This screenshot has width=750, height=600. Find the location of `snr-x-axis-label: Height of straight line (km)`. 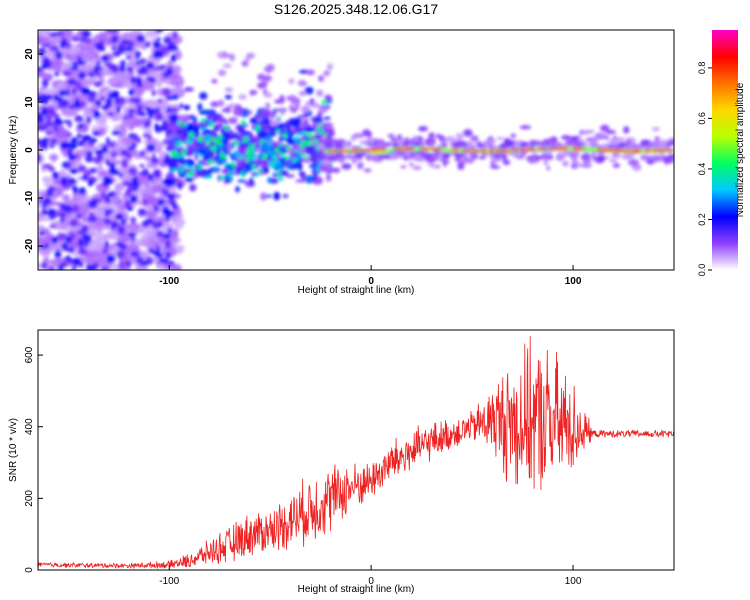

snr-x-axis-label: Height of straight line (km) is located at coordinates (356, 589).